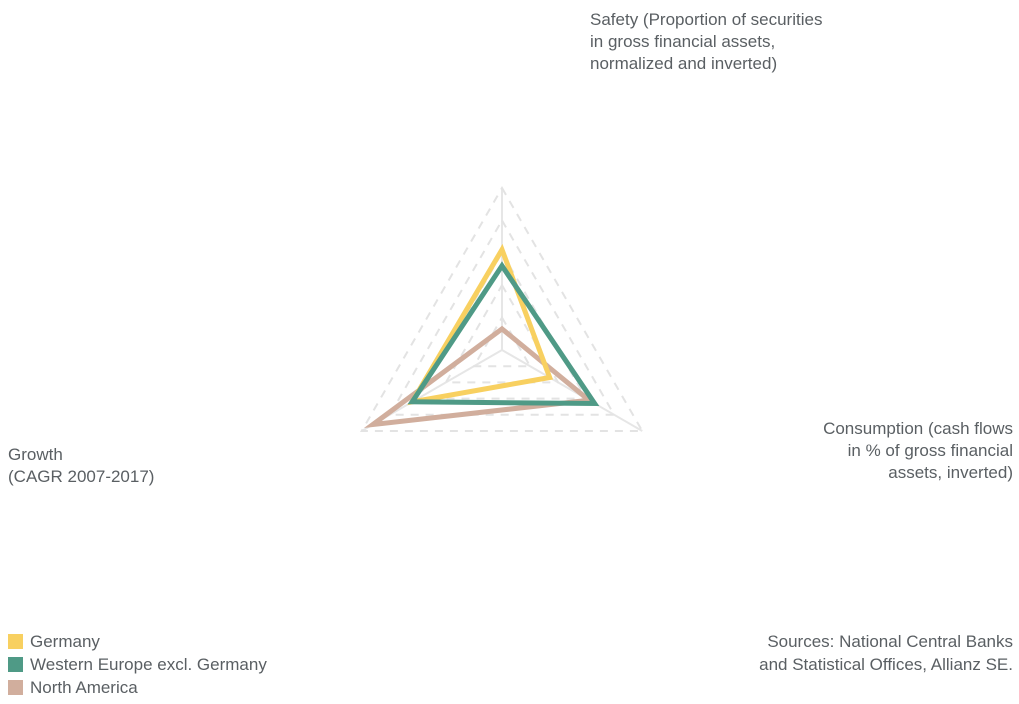 The image size is (1019, 704). What do you see at coordinates (65, 641) in the screenshot?
I see `legend-label: Germany` at bounding box center [65, 641].